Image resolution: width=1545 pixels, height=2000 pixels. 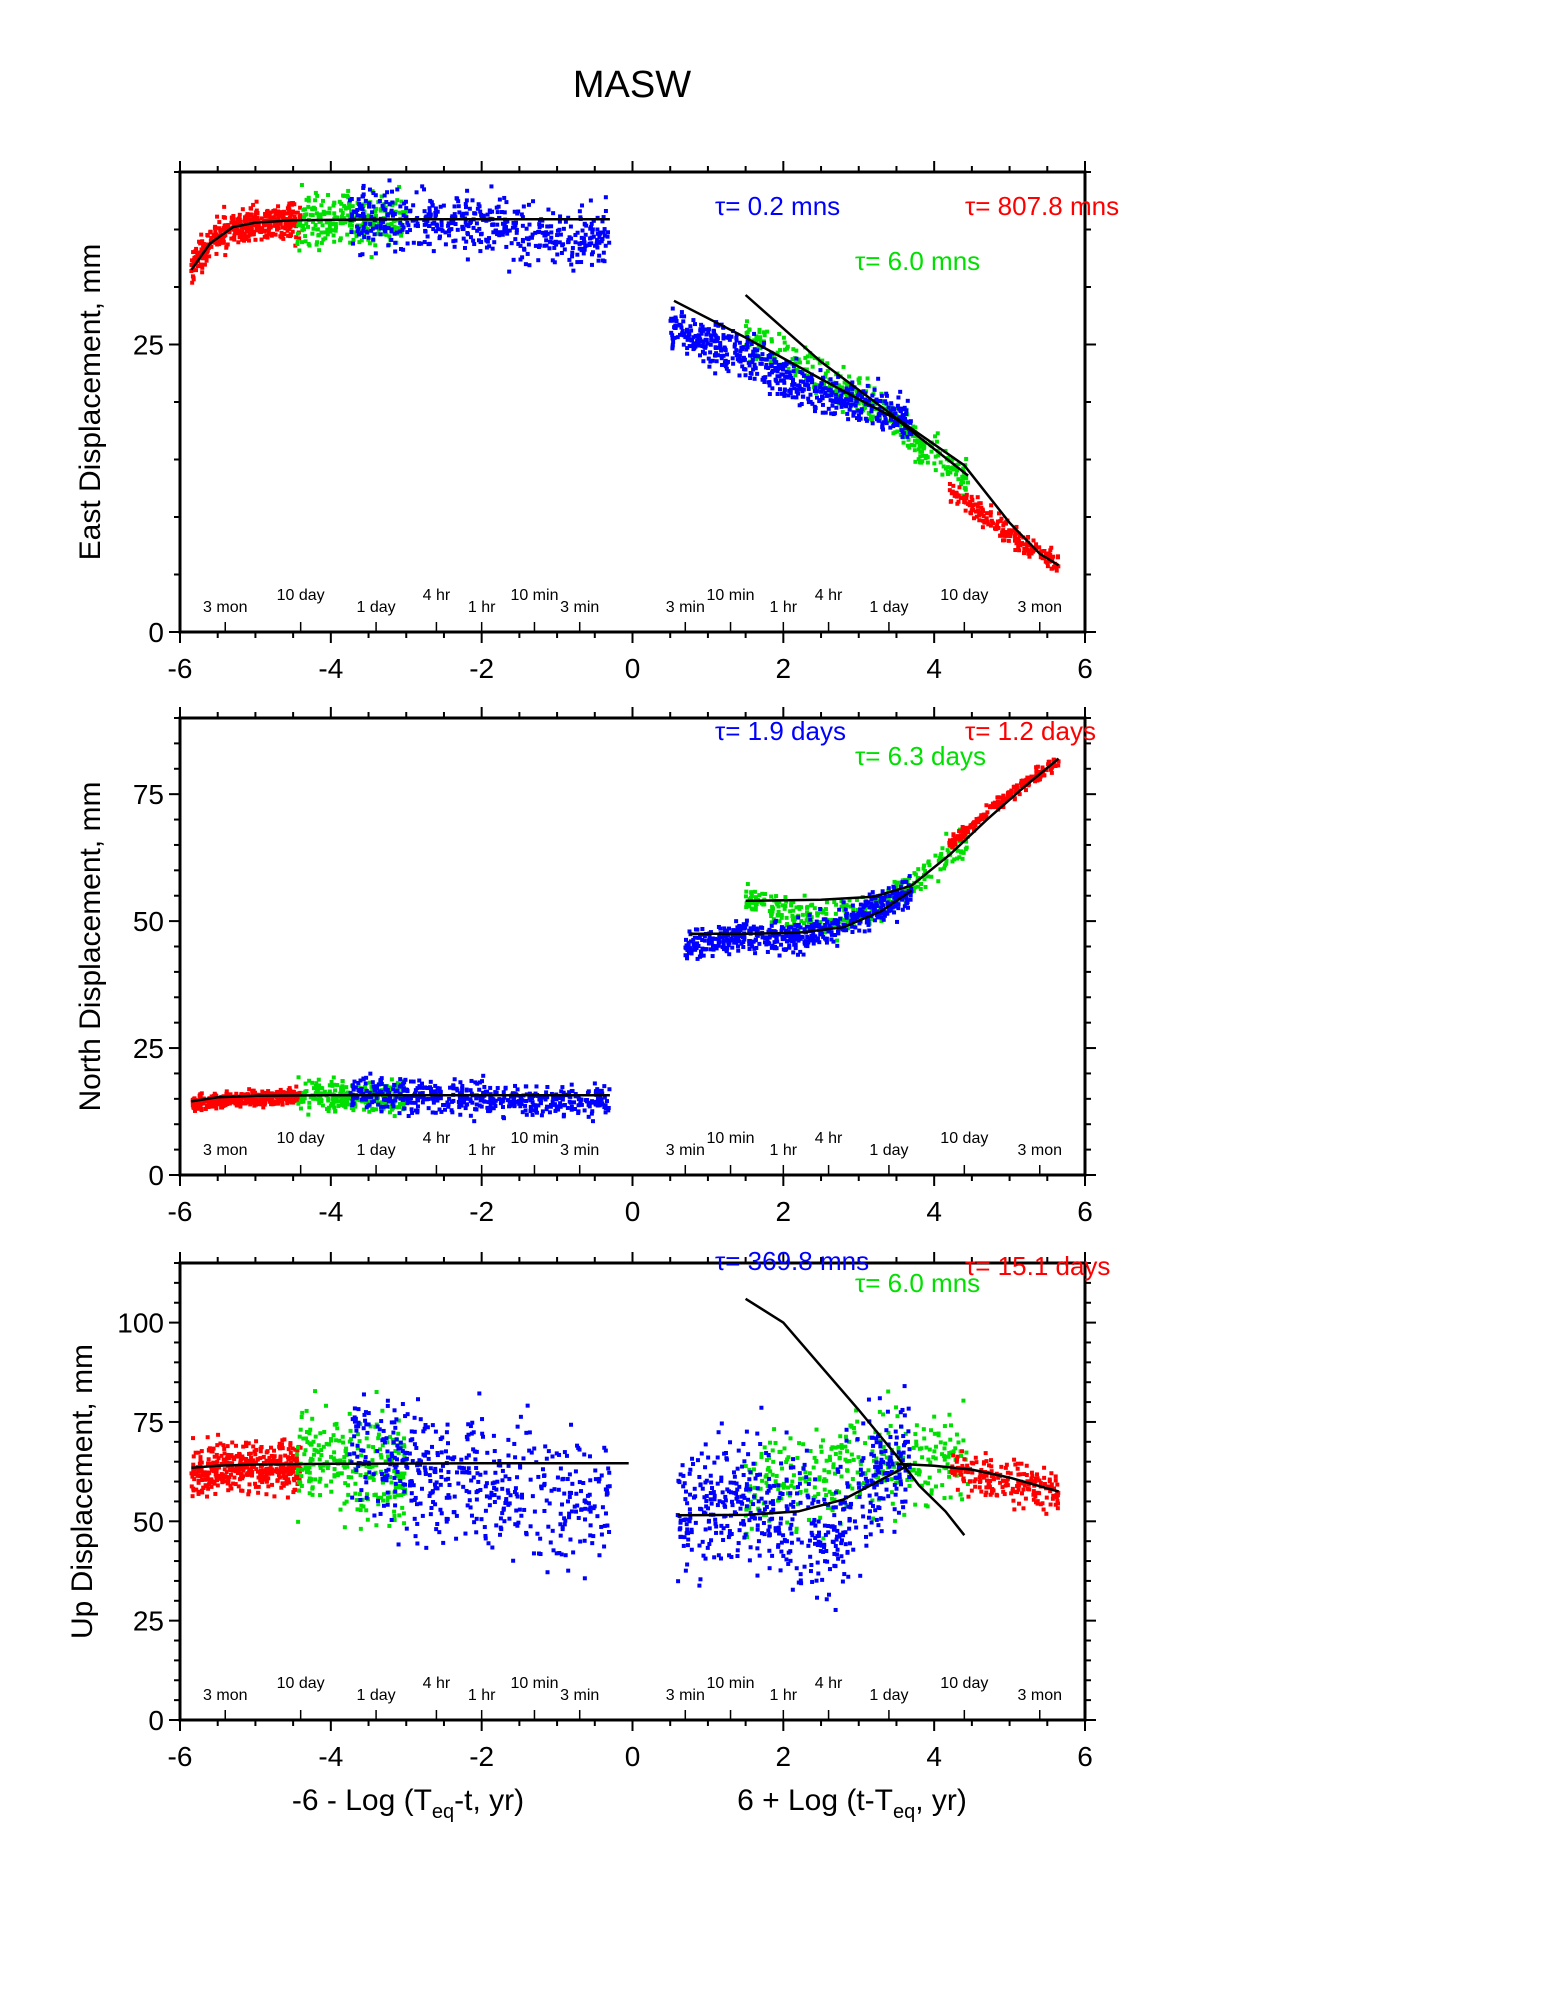 I want to click on series-green-post, so click(x=857, y=408).